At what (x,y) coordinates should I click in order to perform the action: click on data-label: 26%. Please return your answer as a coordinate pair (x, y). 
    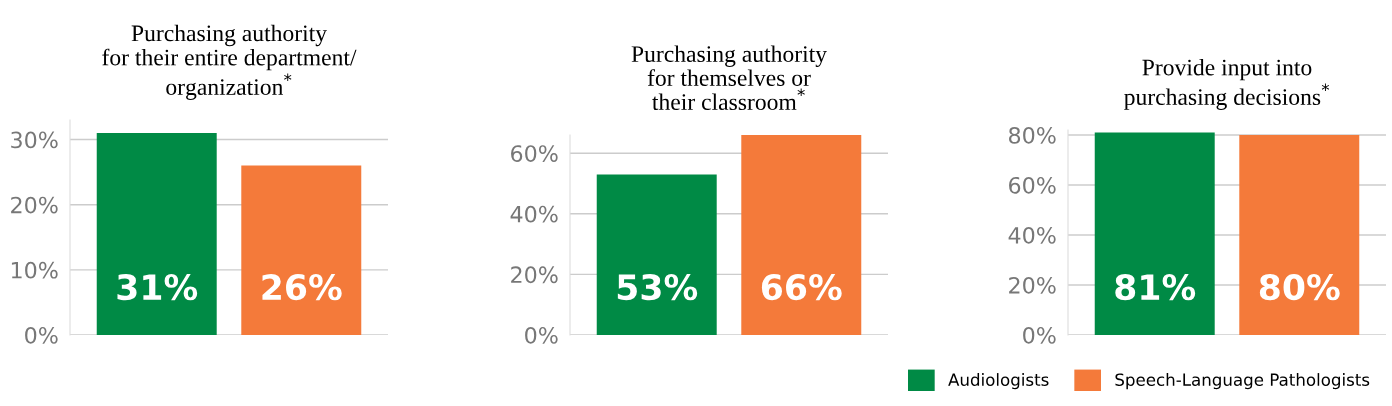
    Looking at the image, I should click on (302, 287).